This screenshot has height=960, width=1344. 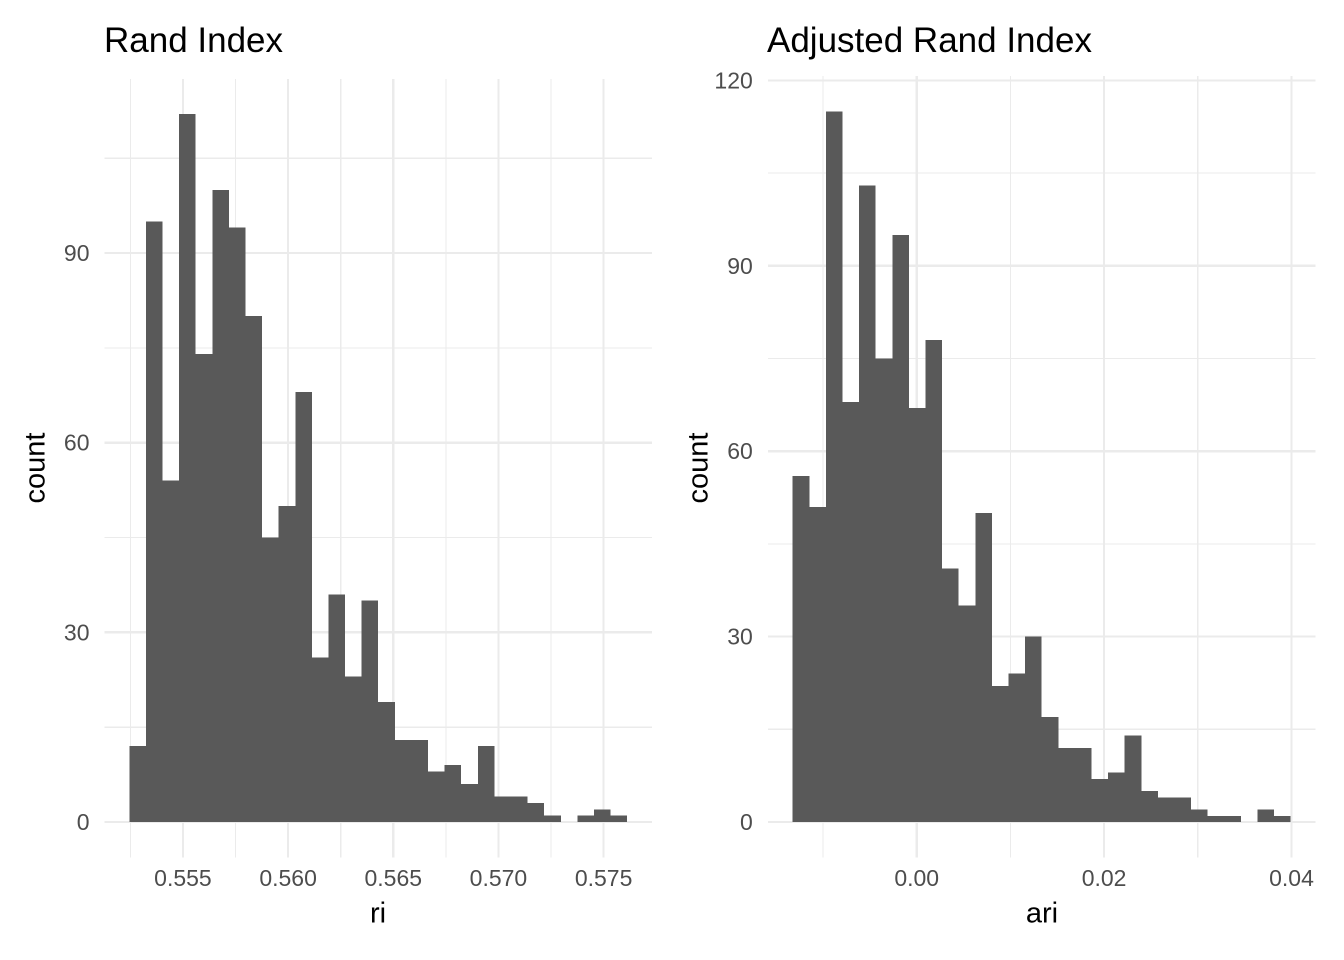 I want to click on plot-title-adjusted-rand-index: Adjusted Rand Index, so click(x=929, y=40).